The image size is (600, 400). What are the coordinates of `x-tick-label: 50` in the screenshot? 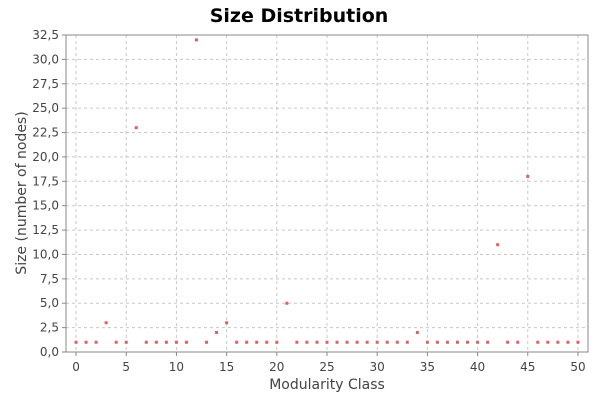 It's located at (577, 367).